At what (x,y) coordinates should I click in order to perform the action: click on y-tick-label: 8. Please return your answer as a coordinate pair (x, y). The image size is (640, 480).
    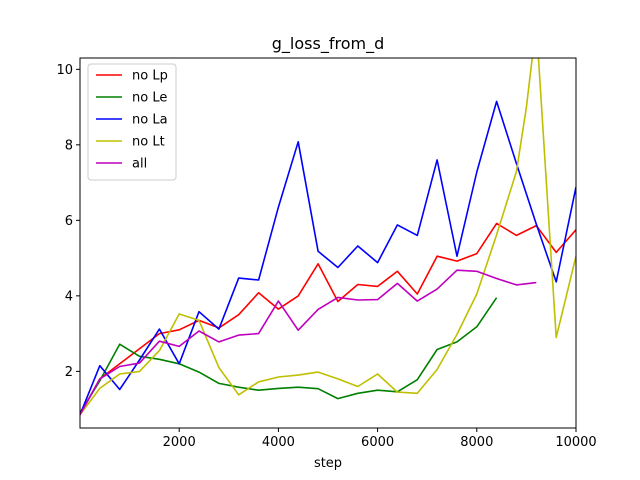
    Looking at the image, I should click on (69, 145).